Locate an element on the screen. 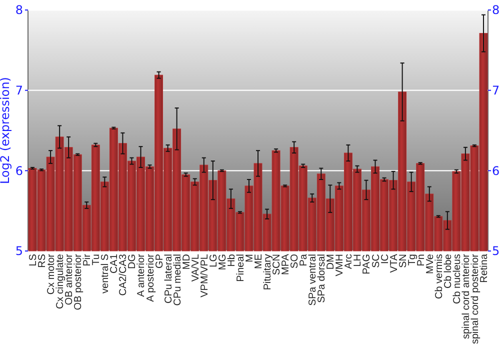 The height and width of the screenshot is (350, 500). x-tick-label: VPM/VPL is located at coordinates (204, 276).